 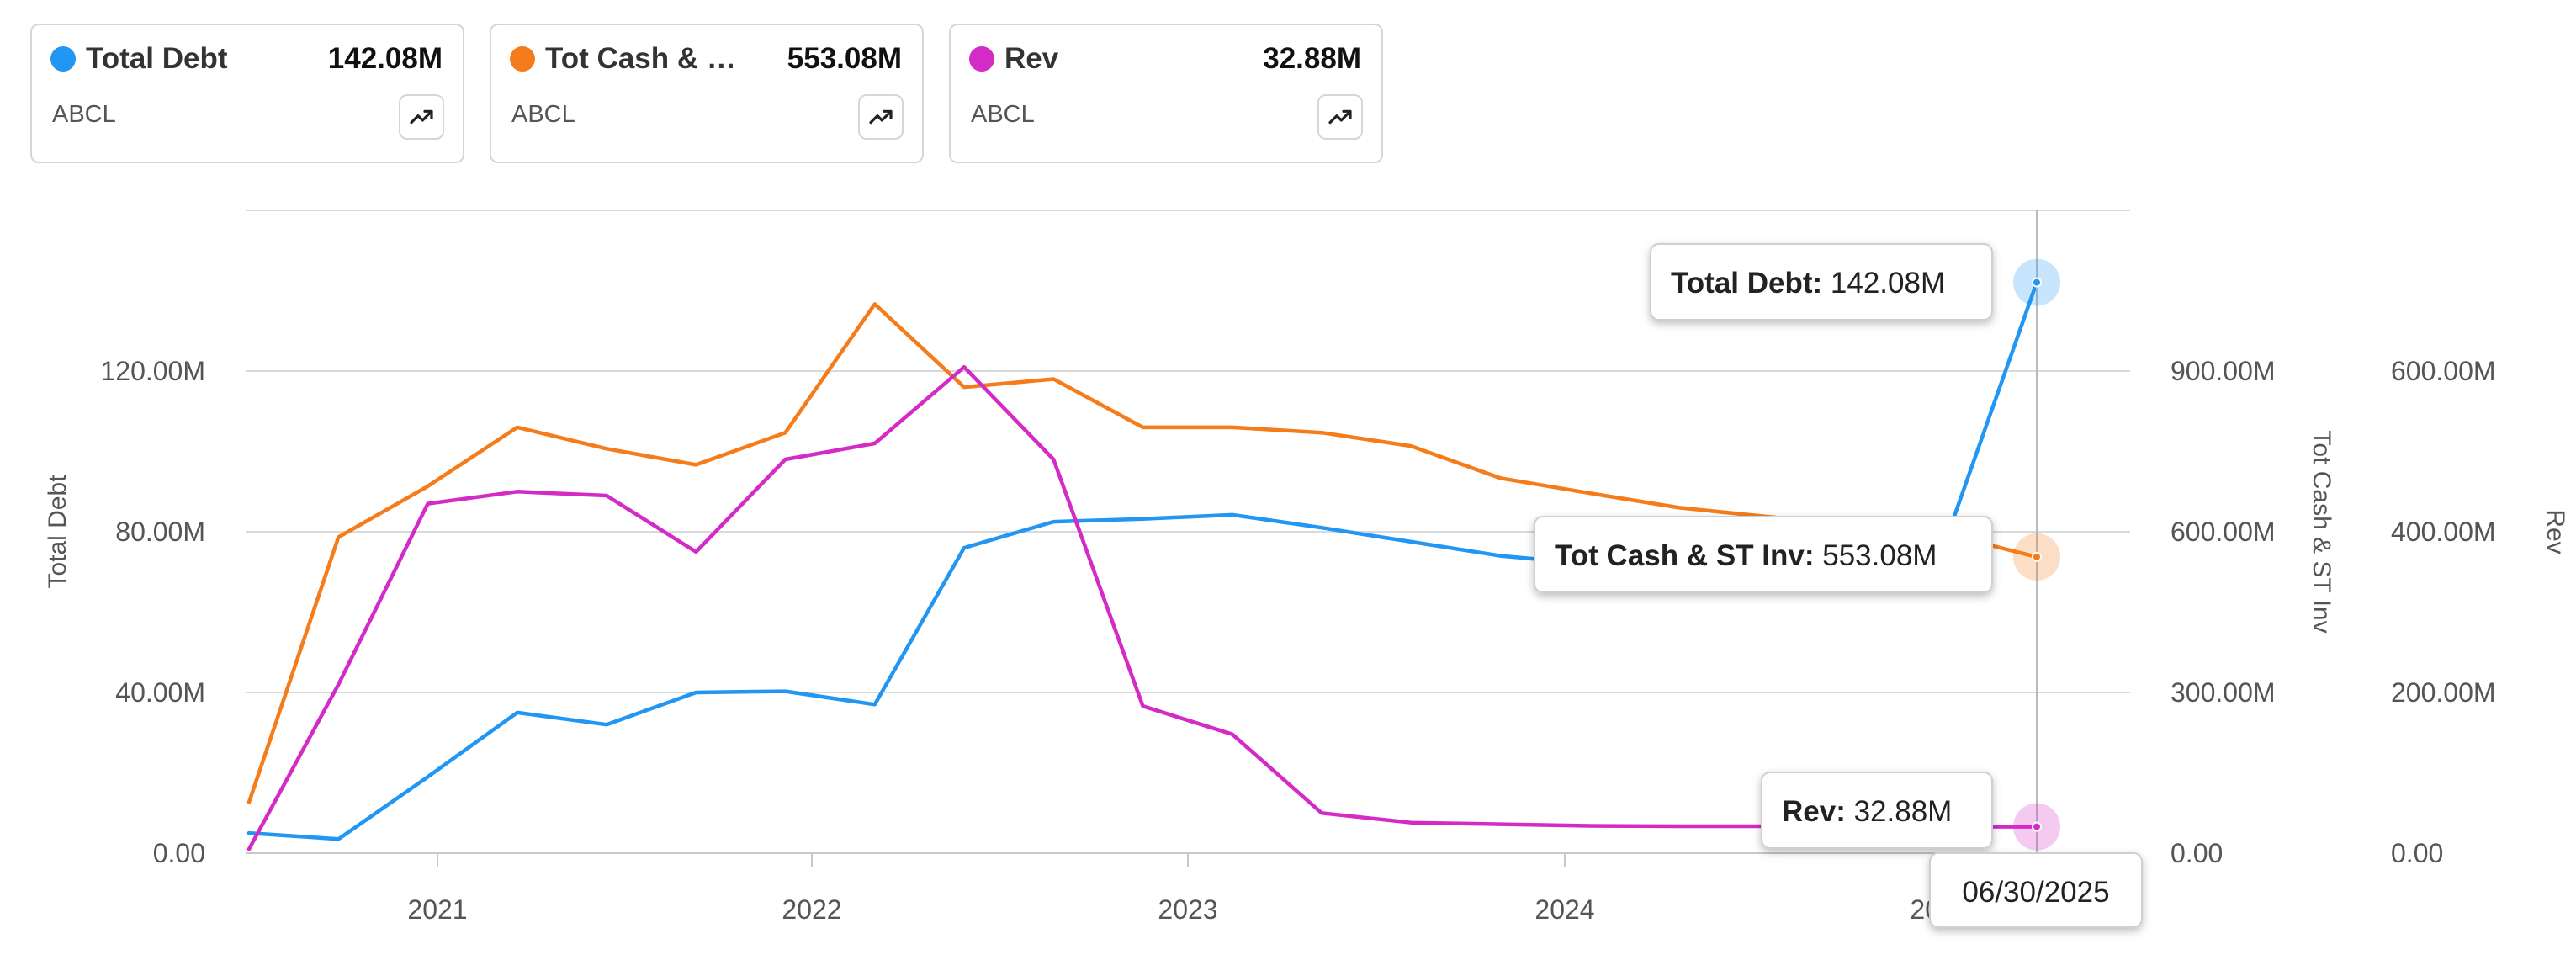 What do you see at coordinates (179, 853) in the screenshot?
I see `y-left-tick-label: 0.00` at bounding box center [179, 853].